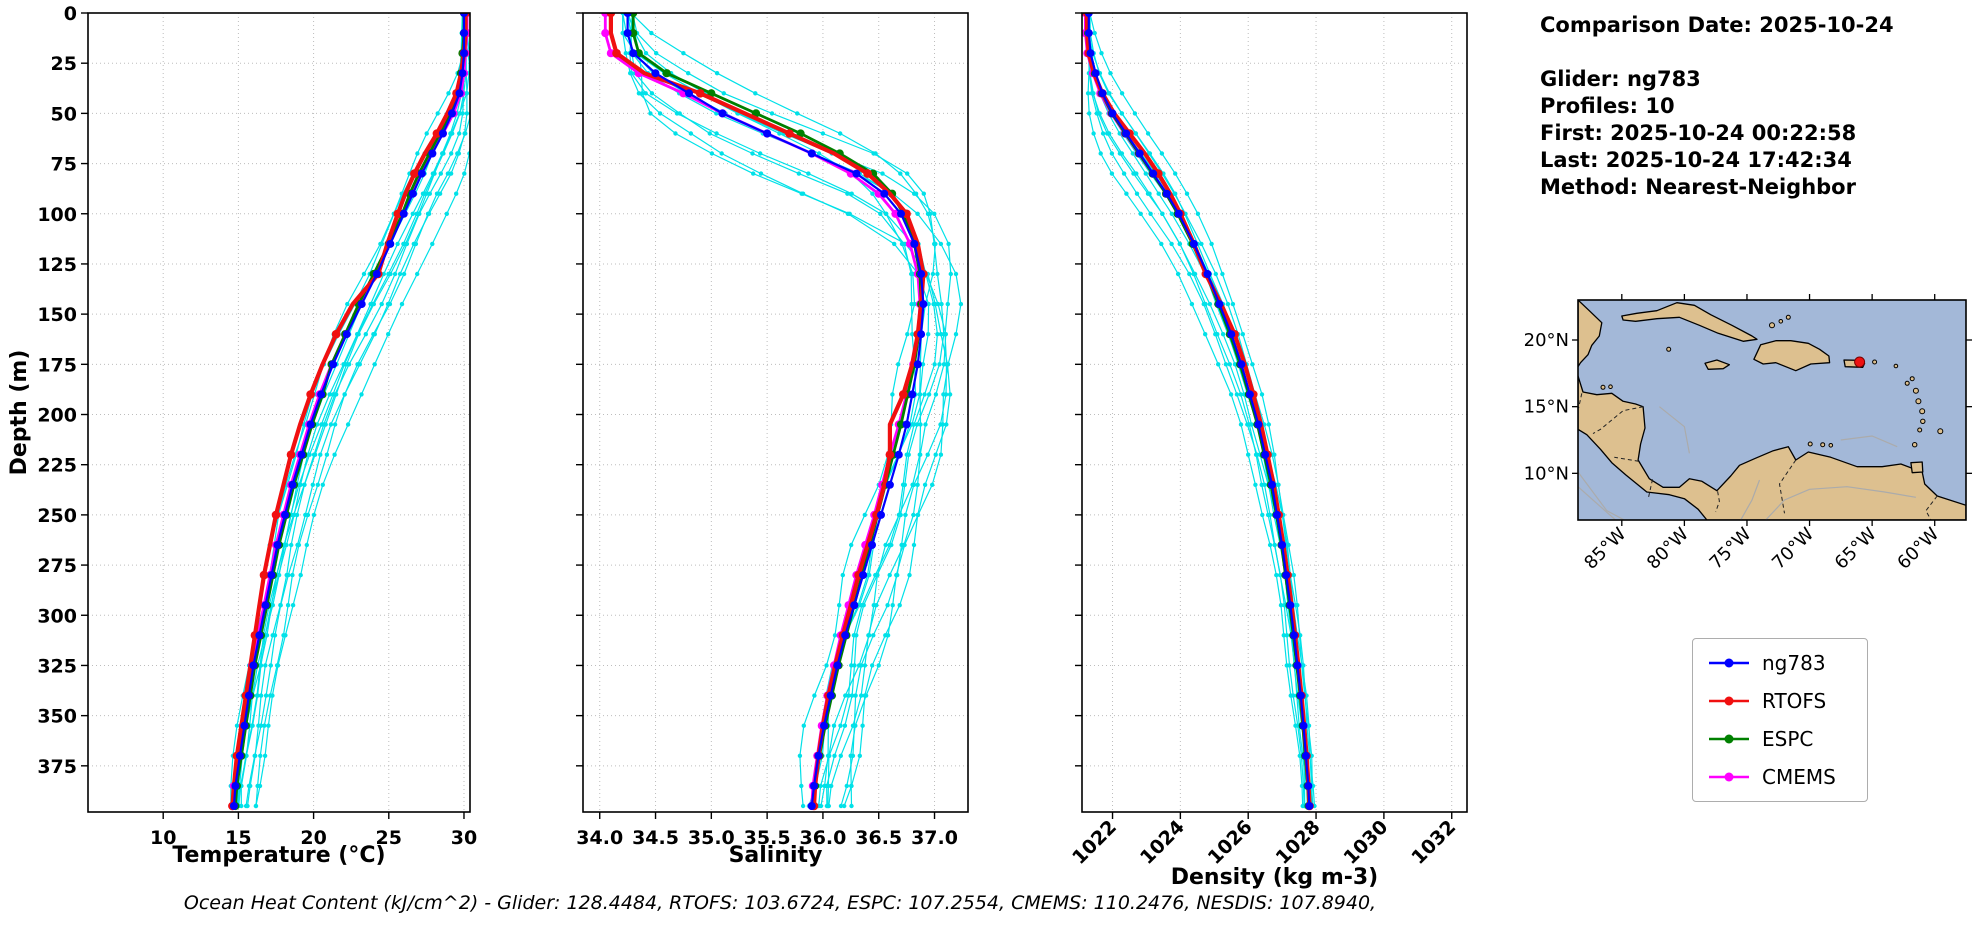 This screenshot has width=1983, height=934. I want to click on legend-line-marker-icon, so click(1729, 777).